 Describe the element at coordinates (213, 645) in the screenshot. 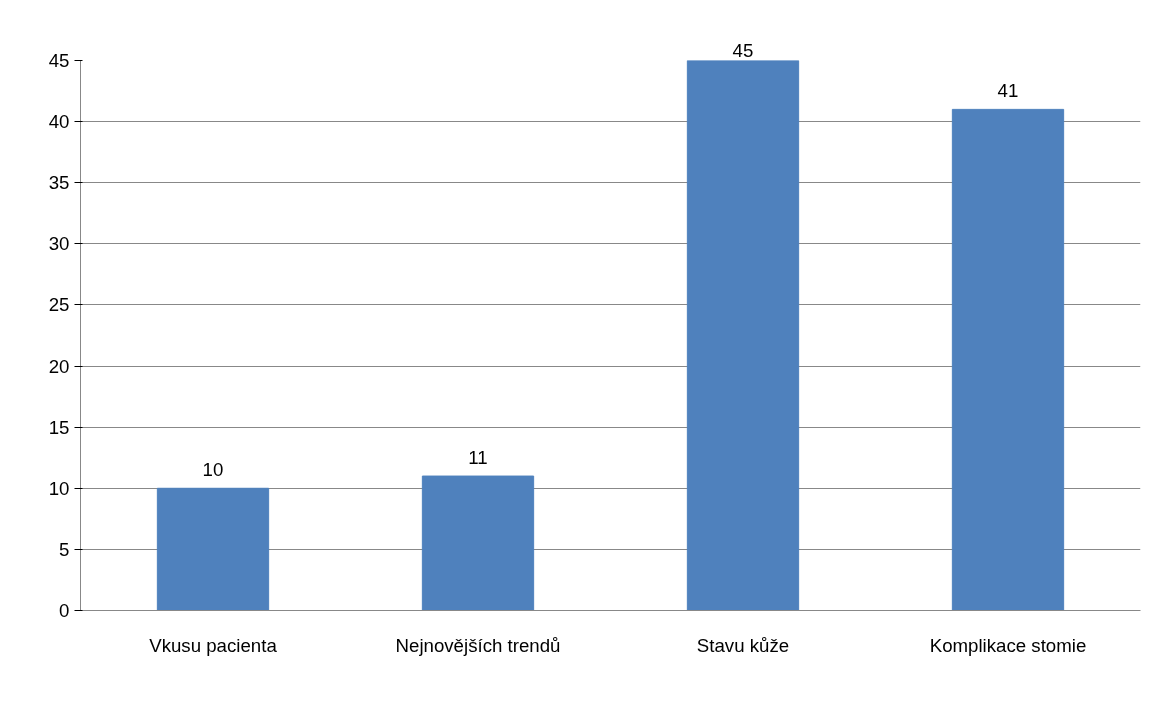

I see `x-tick-label: Vkusu pacienta` at that location.